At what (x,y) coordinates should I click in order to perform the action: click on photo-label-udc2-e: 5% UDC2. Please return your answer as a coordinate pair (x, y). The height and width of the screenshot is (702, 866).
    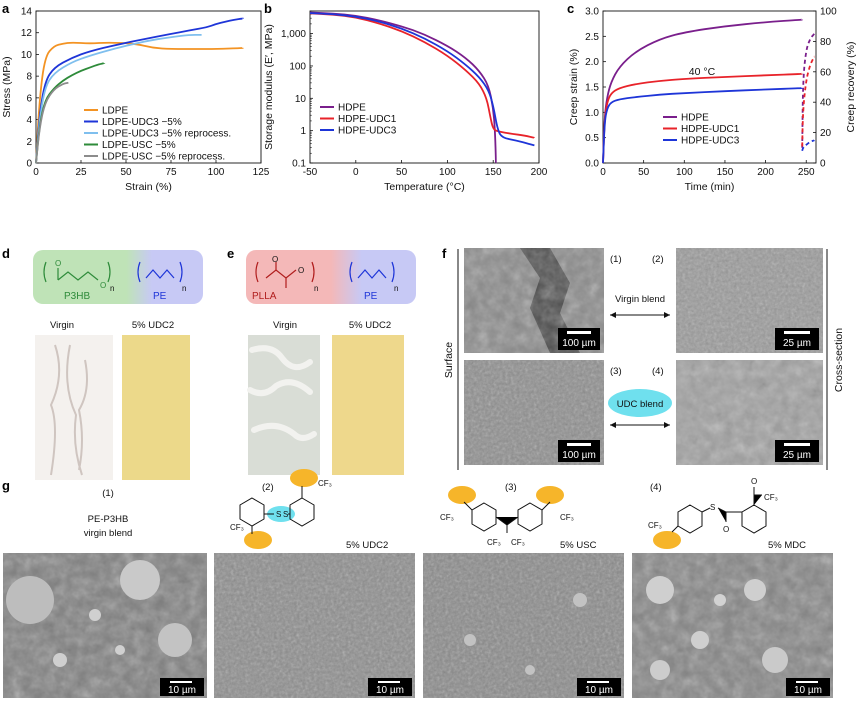
    Looking at the image, I should click on (370, 325).